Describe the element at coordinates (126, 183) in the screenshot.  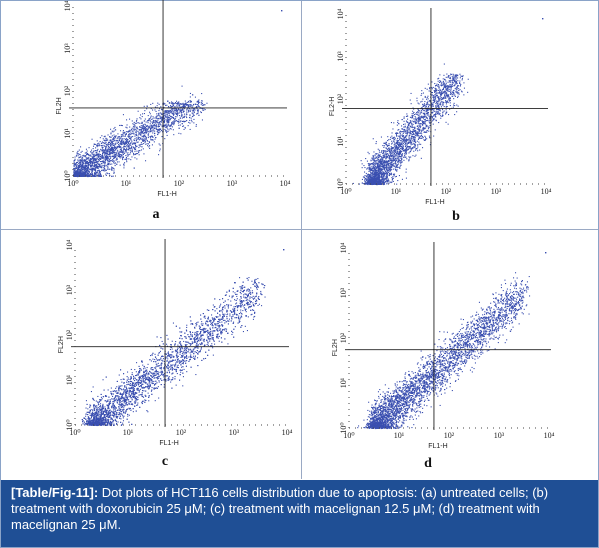
I see `x-tick-label: 10¹` at that location.